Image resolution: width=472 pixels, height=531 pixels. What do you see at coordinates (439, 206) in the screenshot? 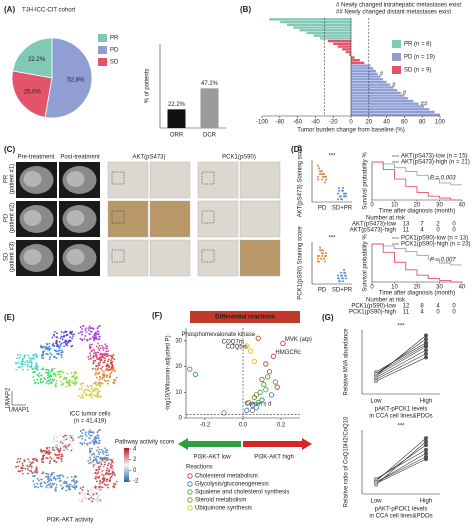
I see `x-tick-label: 30` at bounding box center [439, 206].